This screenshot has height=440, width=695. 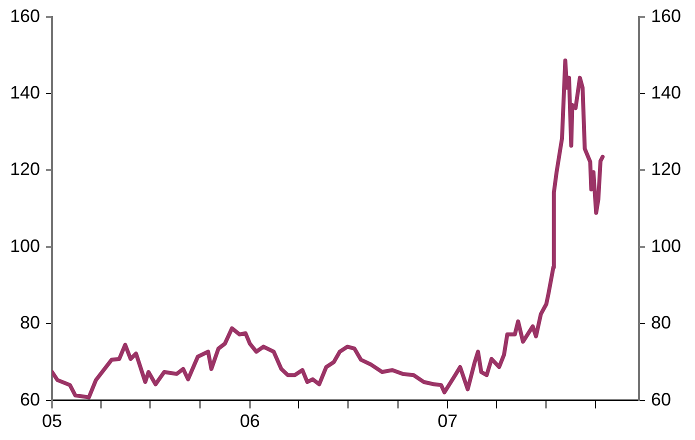 I want to click on x-tick-label: 05, so click(x=52, y=421).